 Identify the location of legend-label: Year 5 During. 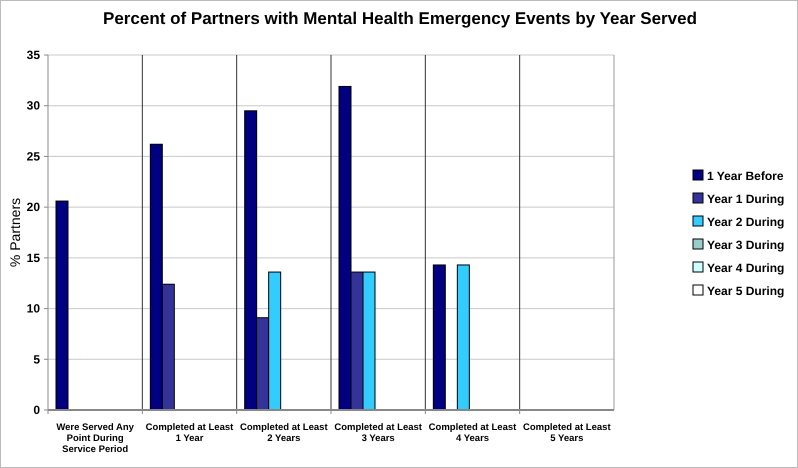
(745, 291).